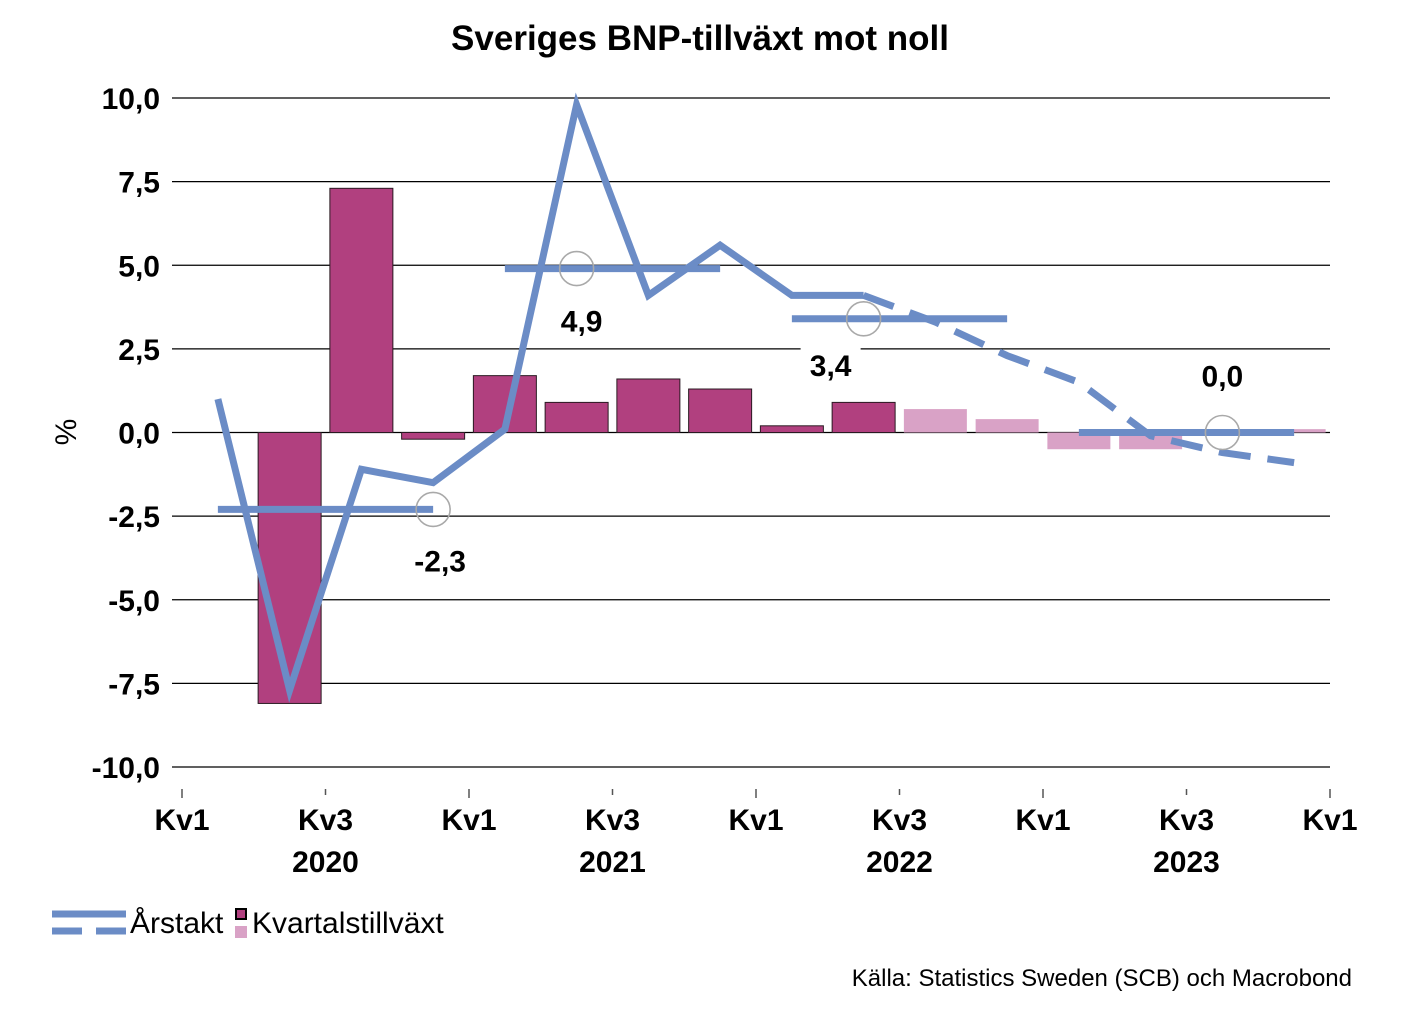 Image resolution: width=1416 pixels, height=1014 pixels. What do you see at coordinates (241, 914) in the screenshot?
I see `legend-bar-swatch-icon` at bounding box center [241, 914].